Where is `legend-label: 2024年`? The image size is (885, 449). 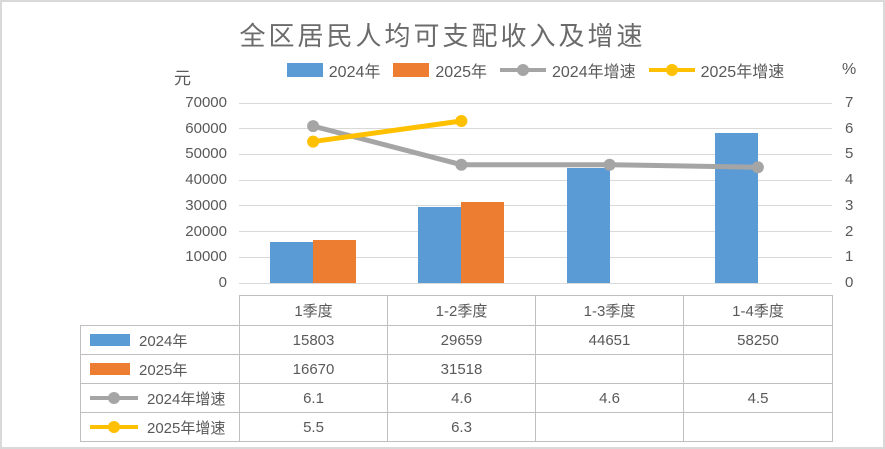 legend-label: 2024年 is located at coordinates (354, 72).